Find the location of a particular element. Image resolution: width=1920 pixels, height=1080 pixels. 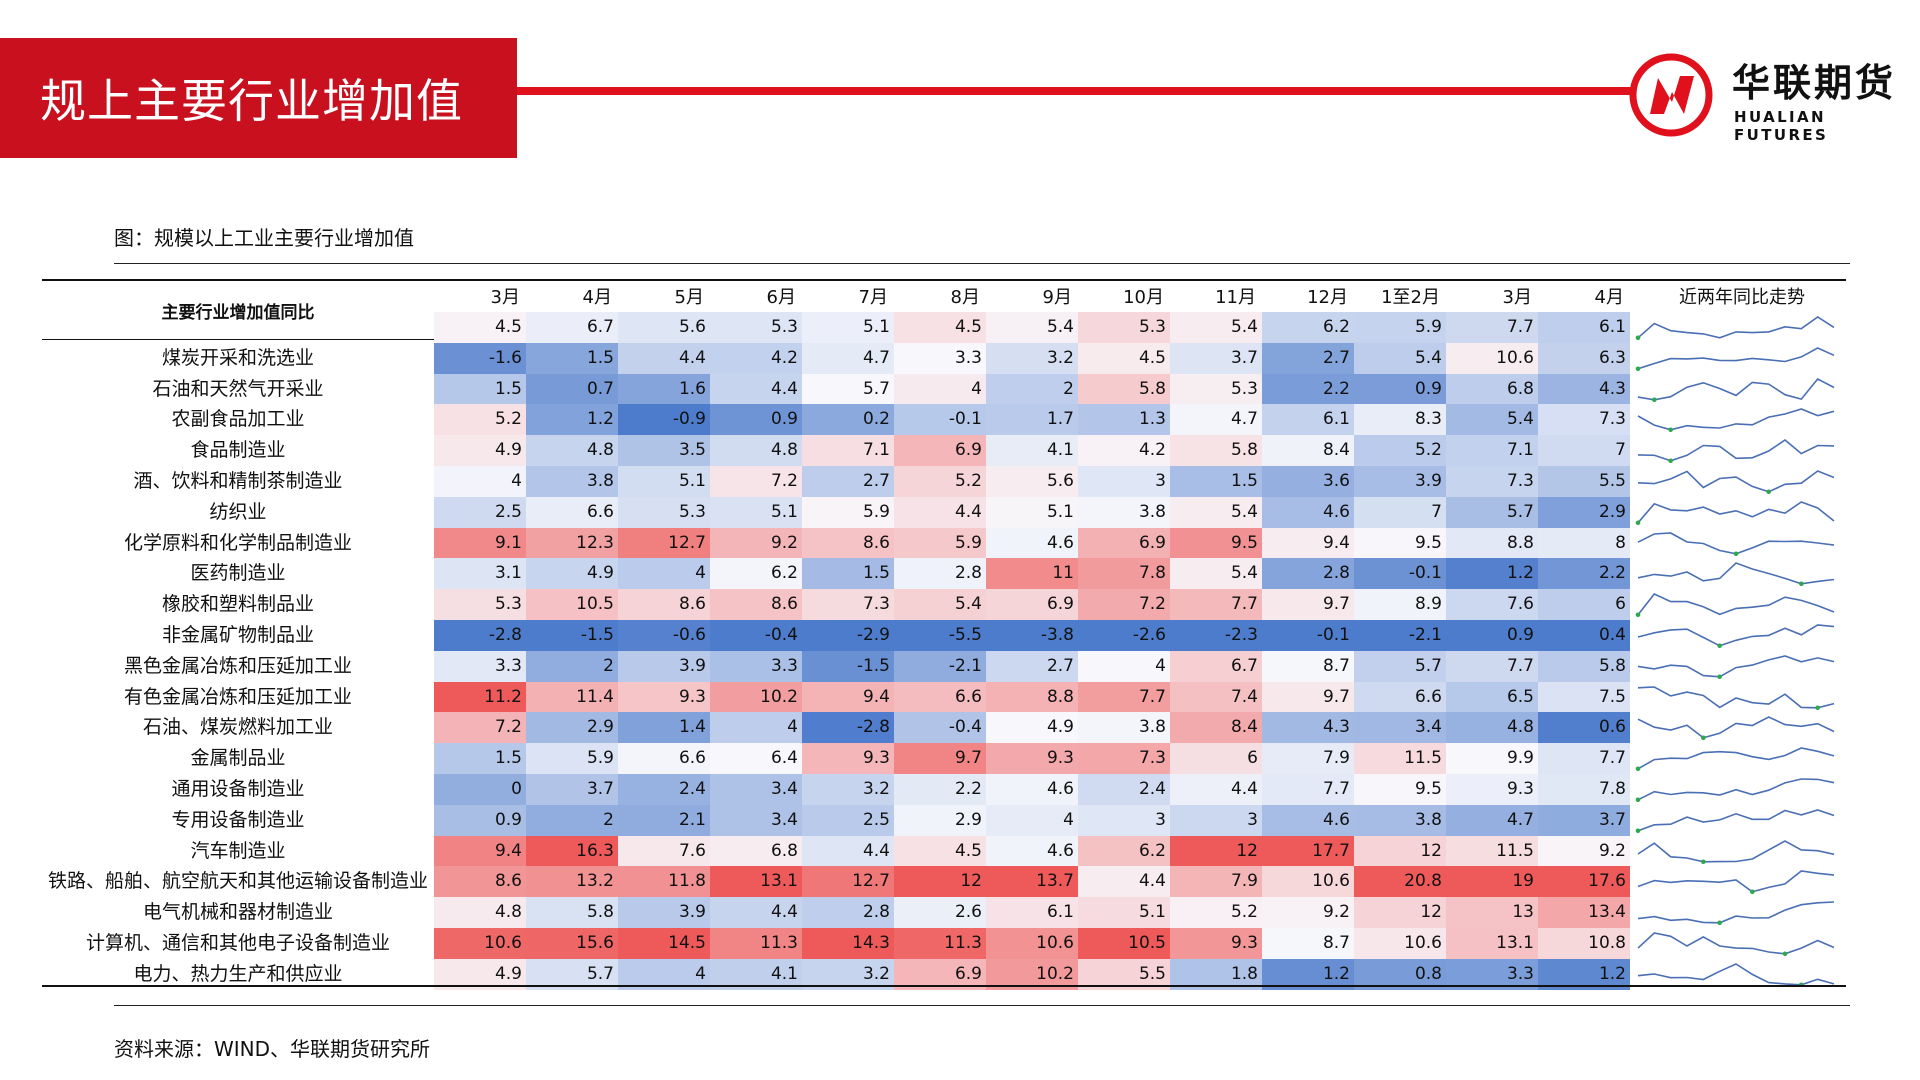

value-cell: 6.7 is located at coordinates (1216, 666).